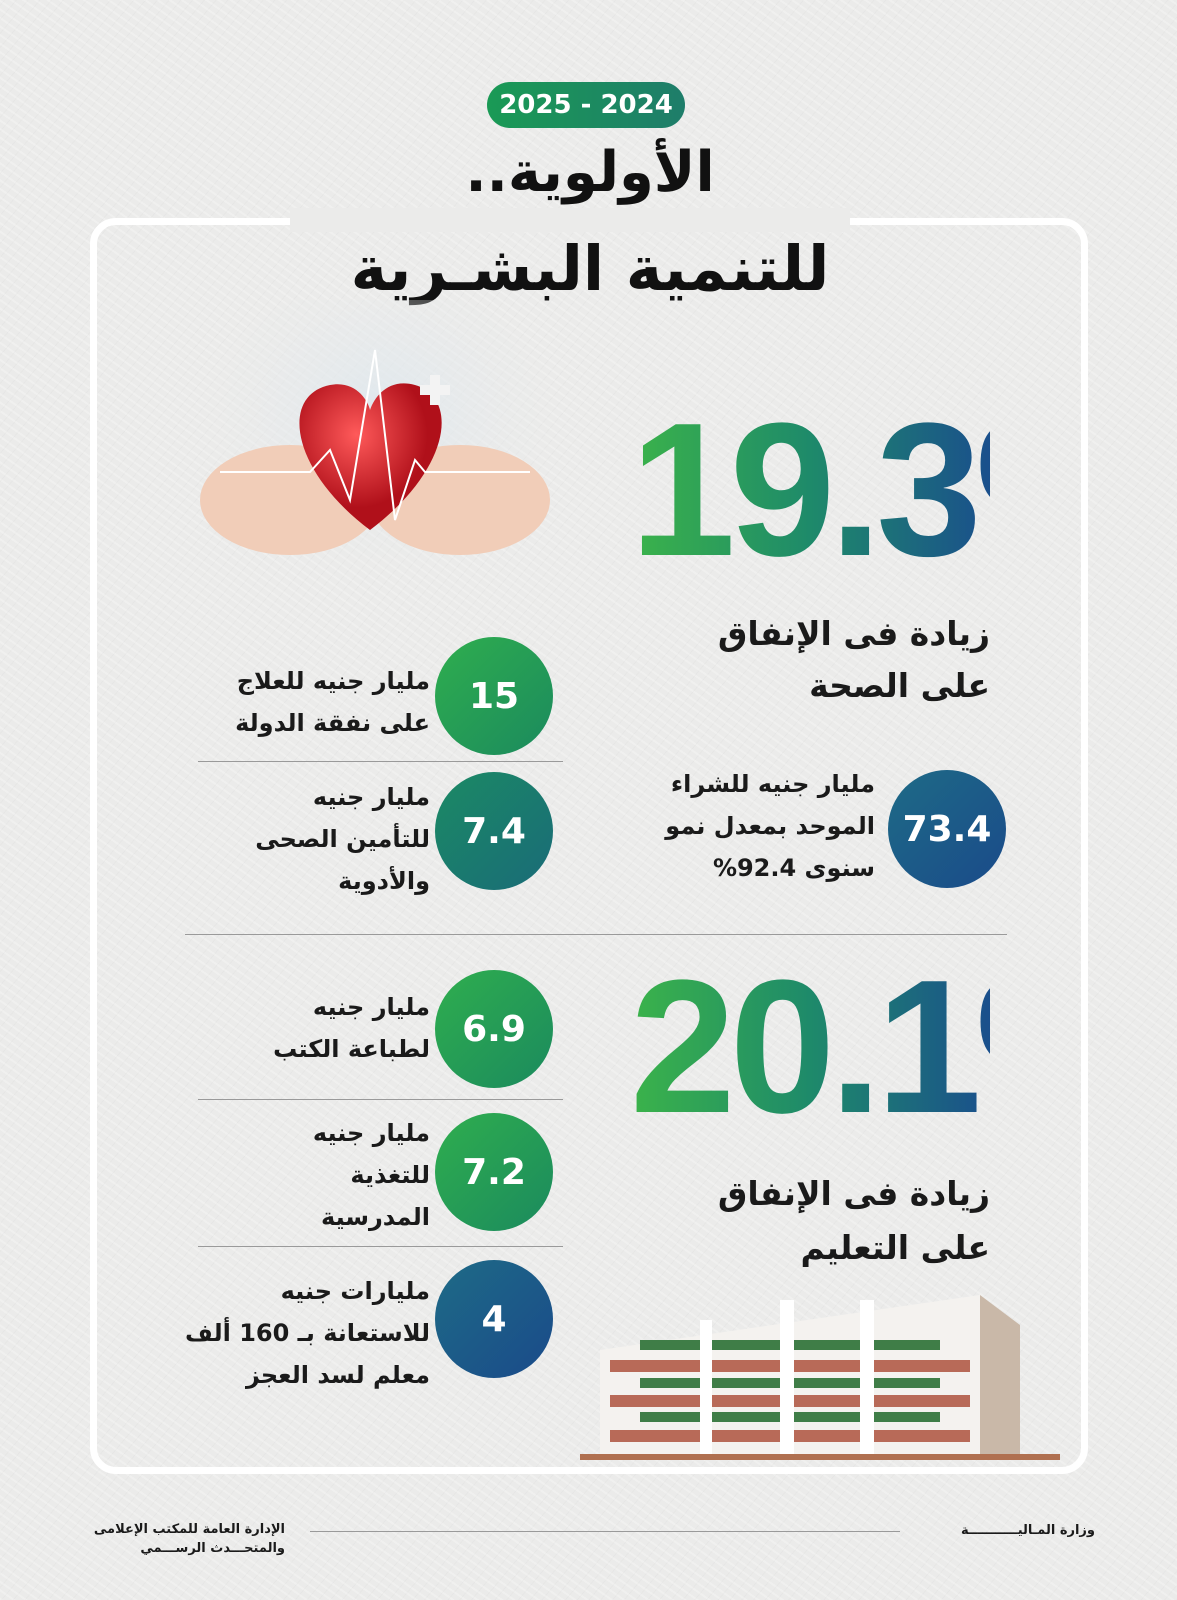 Image resolution: width=1177 pixels, height=1600 pixels. I want to click on frame-gap, so click(570, 220).